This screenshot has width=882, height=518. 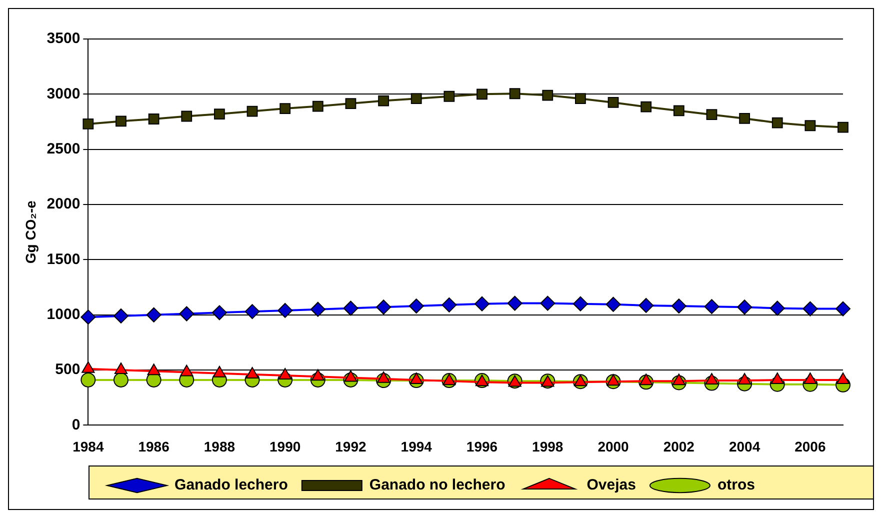 What do you see at coordinates (154, 446) in the screenshot?
I see `x-tick-label: 1986` at bounding box center [154, 446].